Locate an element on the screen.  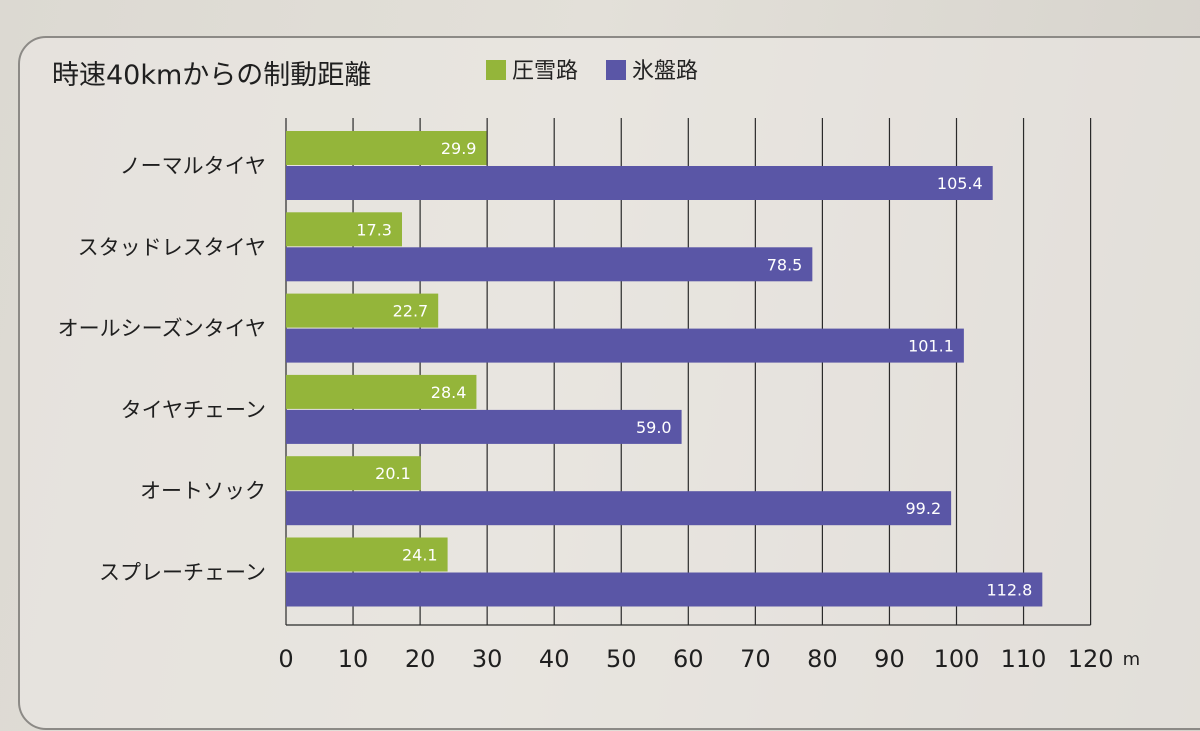
data-label: 105.4 is located at coordinates (960, 183).